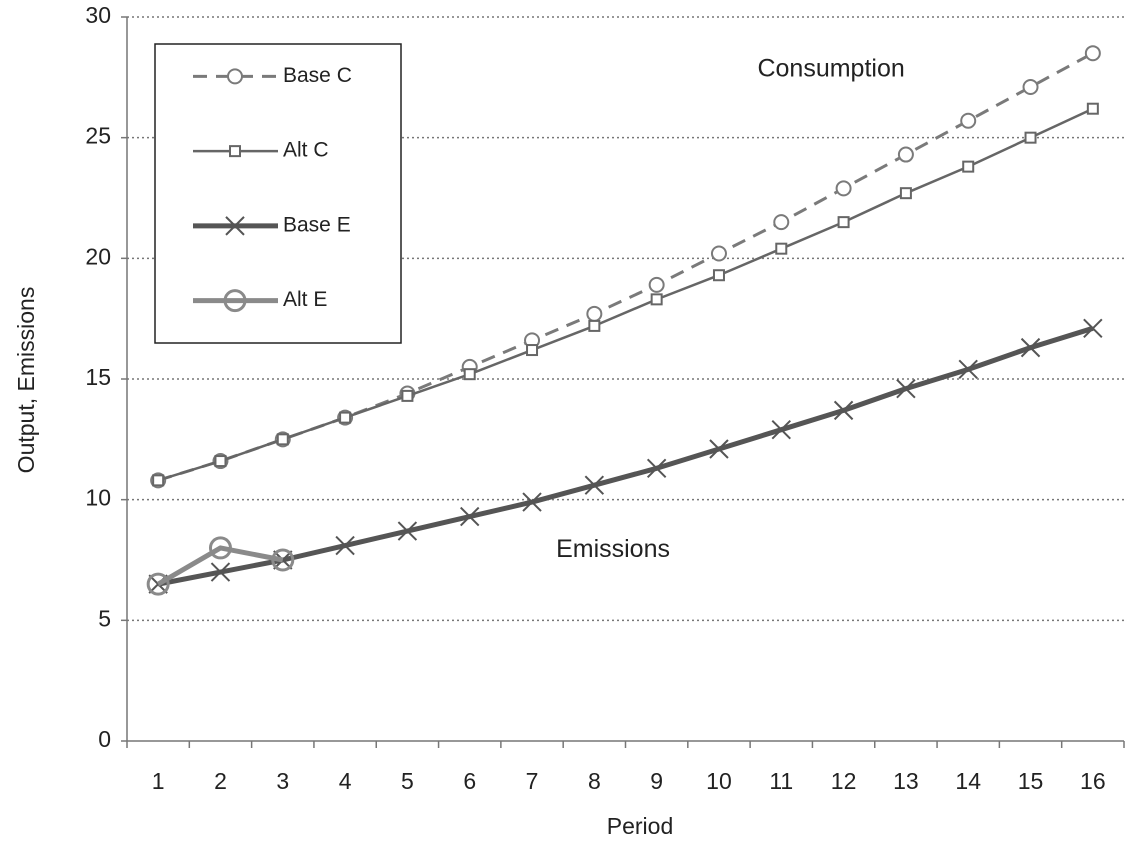 This screenshot has height=847, width=1127. I want to click on y-tick-label: 20, so click(98, 256).